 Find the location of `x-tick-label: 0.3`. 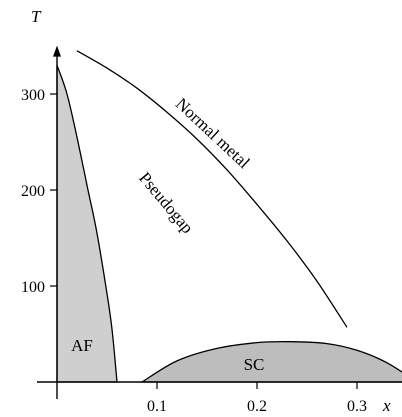

x-tick-label: 0.3 is located at coordinates (357, 406).